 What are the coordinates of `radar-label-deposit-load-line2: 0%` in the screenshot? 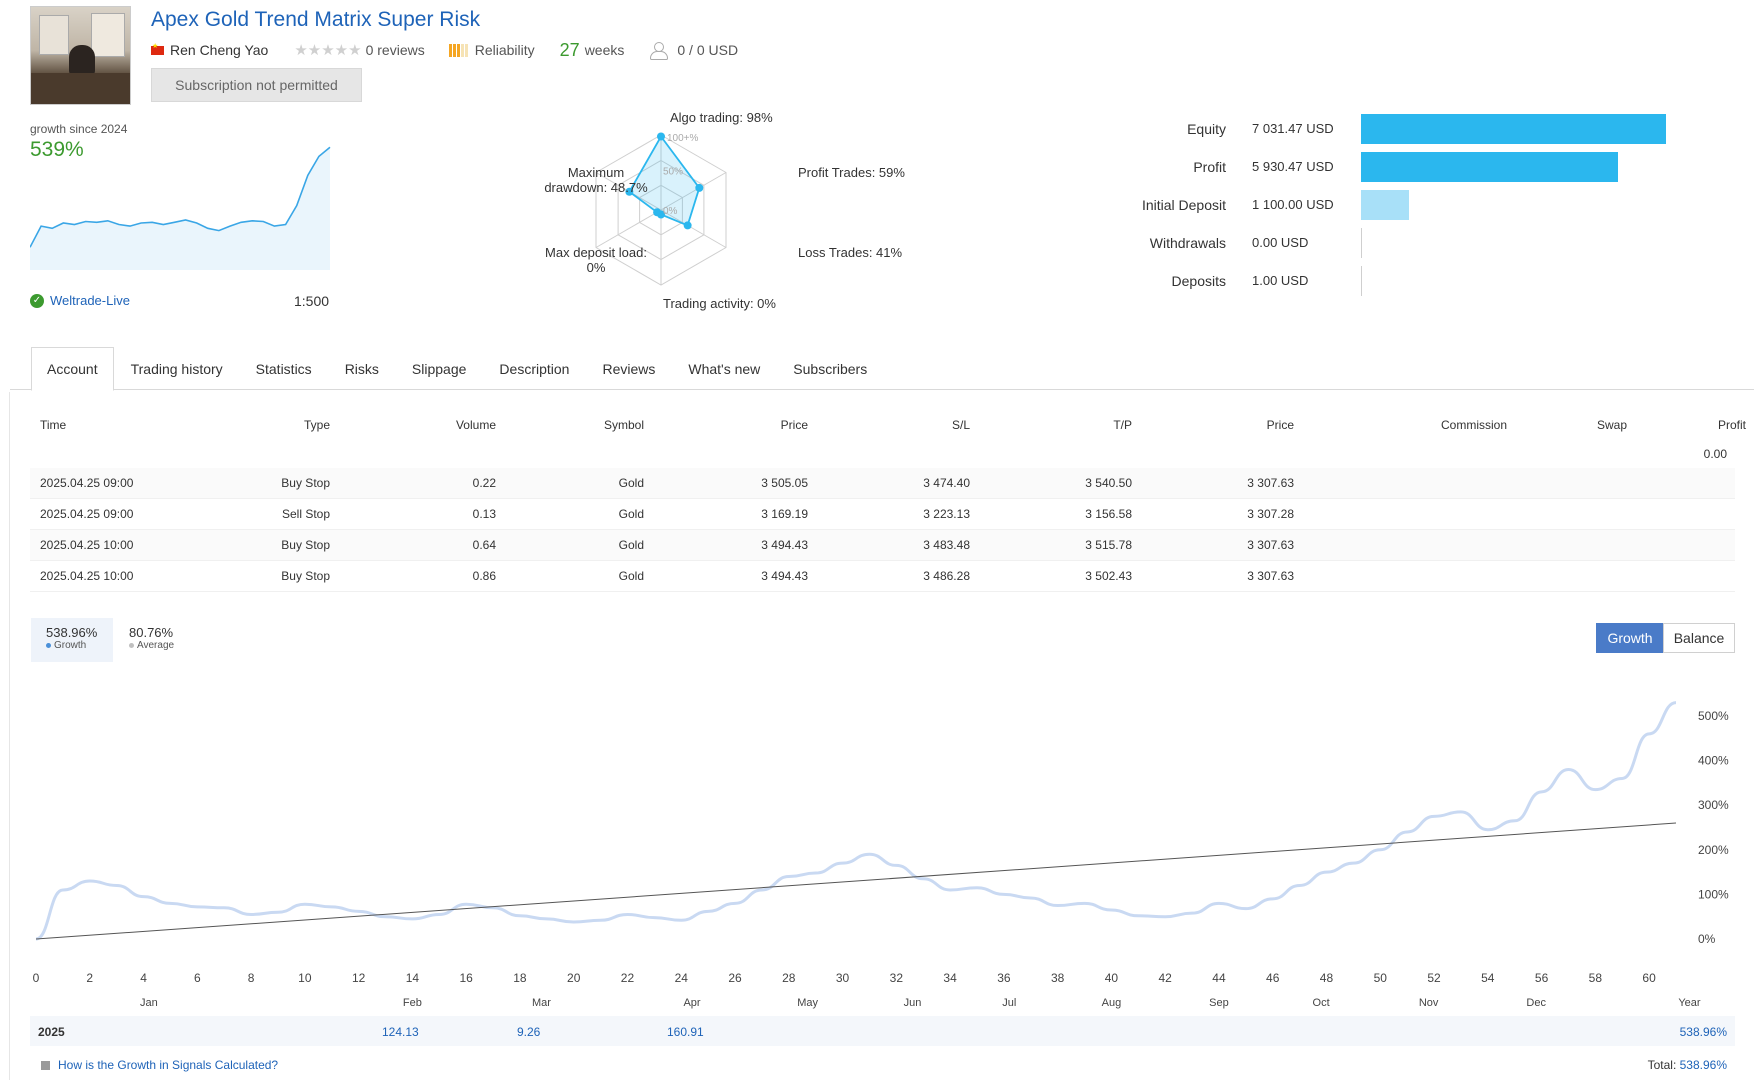 It's located at (596, 267).